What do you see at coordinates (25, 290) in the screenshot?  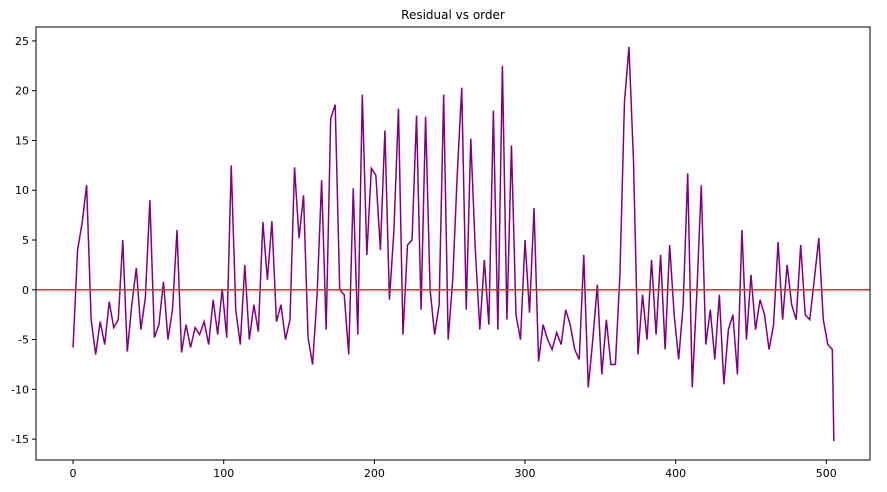 I see `y-tick-label: 0` at bounding box center [25, 290].